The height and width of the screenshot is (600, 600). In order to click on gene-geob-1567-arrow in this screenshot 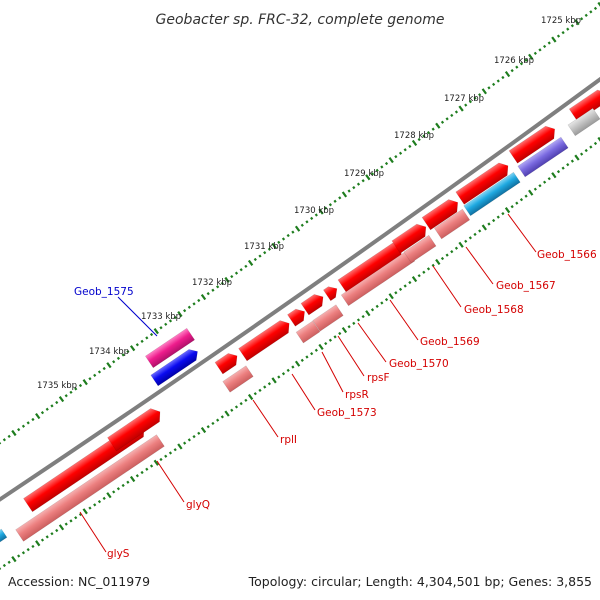, I will do `click(441, 213)`.